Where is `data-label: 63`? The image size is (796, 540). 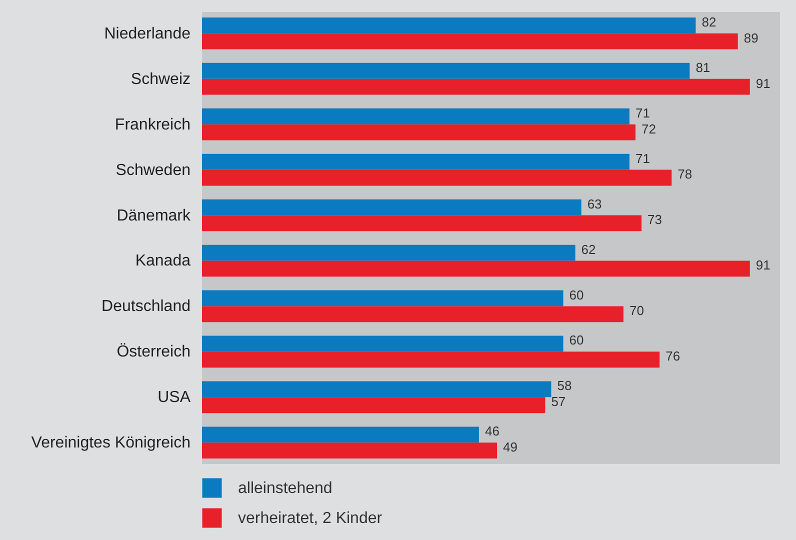
data-label: 63 is located at coordinates (594, 204).